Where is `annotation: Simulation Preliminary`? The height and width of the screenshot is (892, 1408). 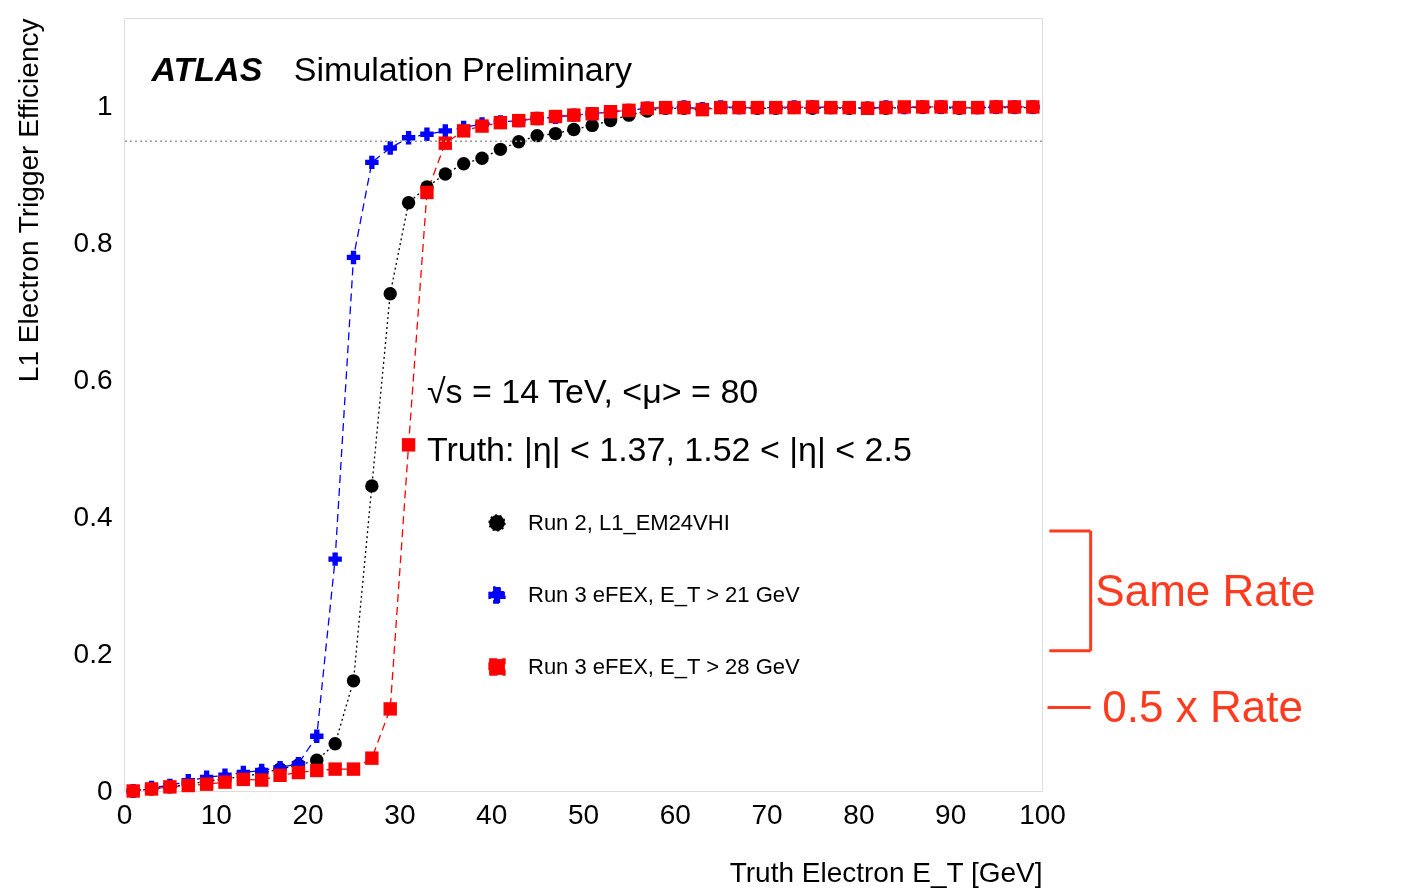
annotation: Simulation Preliminary is located at coordinates (463, 69).